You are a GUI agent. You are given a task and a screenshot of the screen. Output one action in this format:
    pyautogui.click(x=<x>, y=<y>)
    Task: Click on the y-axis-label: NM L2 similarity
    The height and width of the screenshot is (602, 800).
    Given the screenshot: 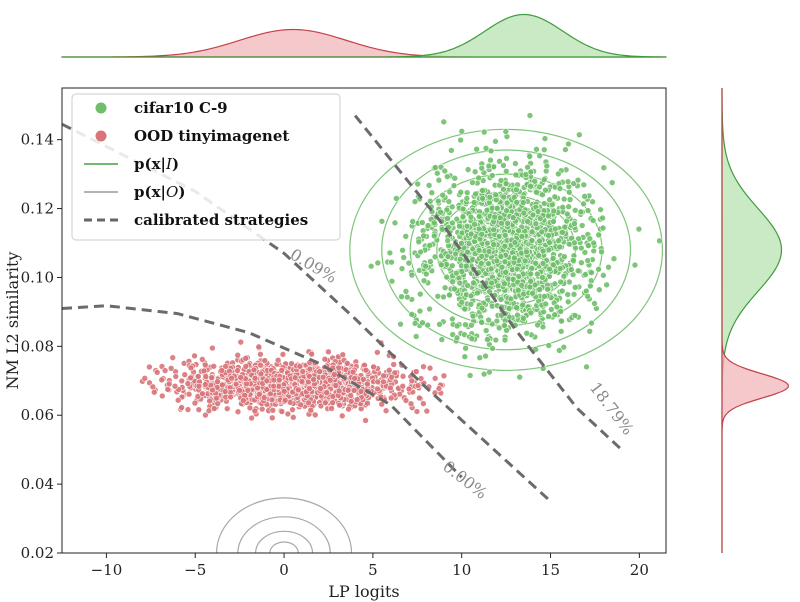 What is the action you would take?
    pyautogui.click(x=12, y=321)
    